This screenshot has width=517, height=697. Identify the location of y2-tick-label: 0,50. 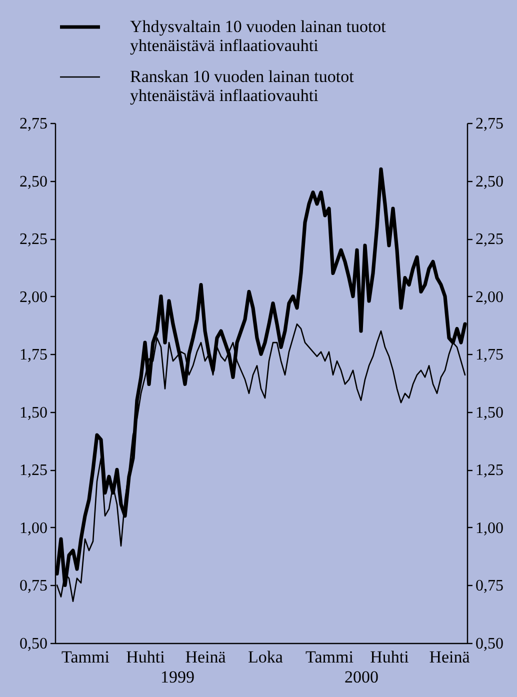
(490, 644).